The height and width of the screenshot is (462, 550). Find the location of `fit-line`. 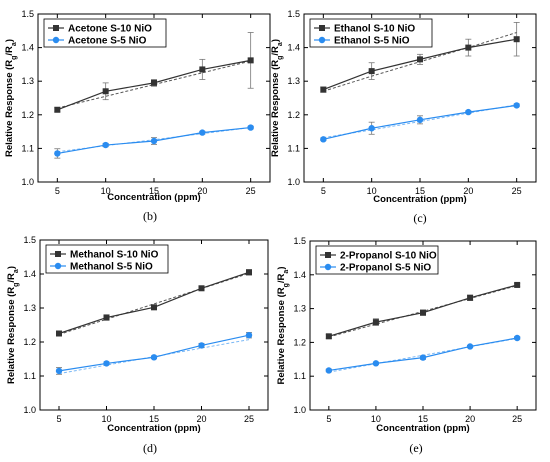

fit-line is located at coordinates (154, 84).